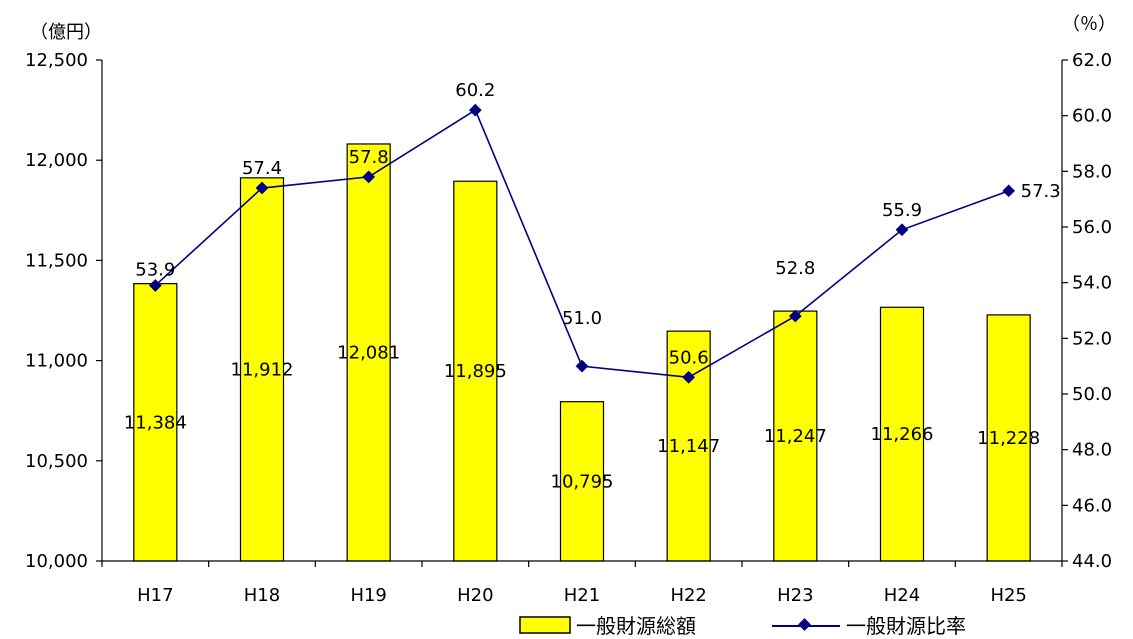  What do you see at coordinates (1041, 191) in the screenshot?
I see `ratio-value-label: 57.3` at bounding box center [1041, 191].